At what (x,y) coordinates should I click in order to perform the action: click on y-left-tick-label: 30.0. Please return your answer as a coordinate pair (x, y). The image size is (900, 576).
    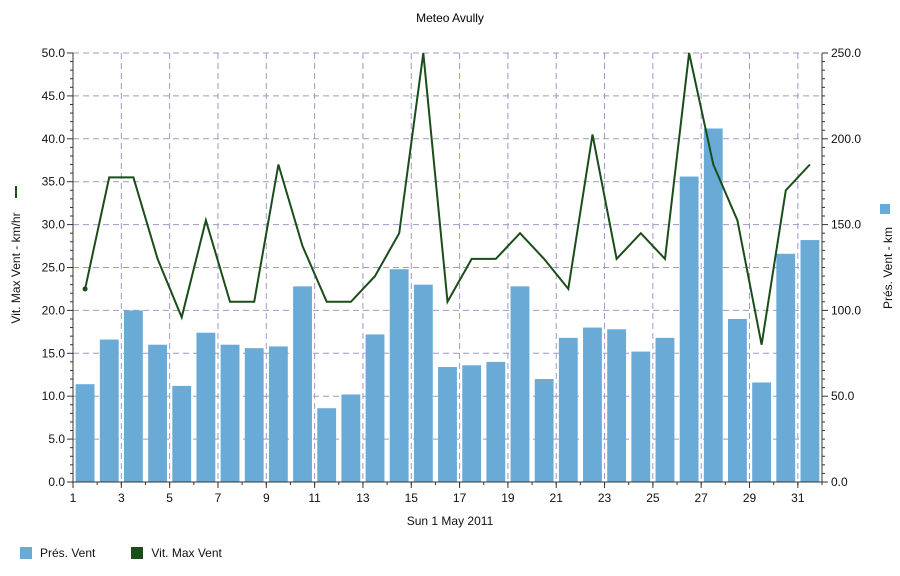
    Looking at the image, I should click on (54, 225).